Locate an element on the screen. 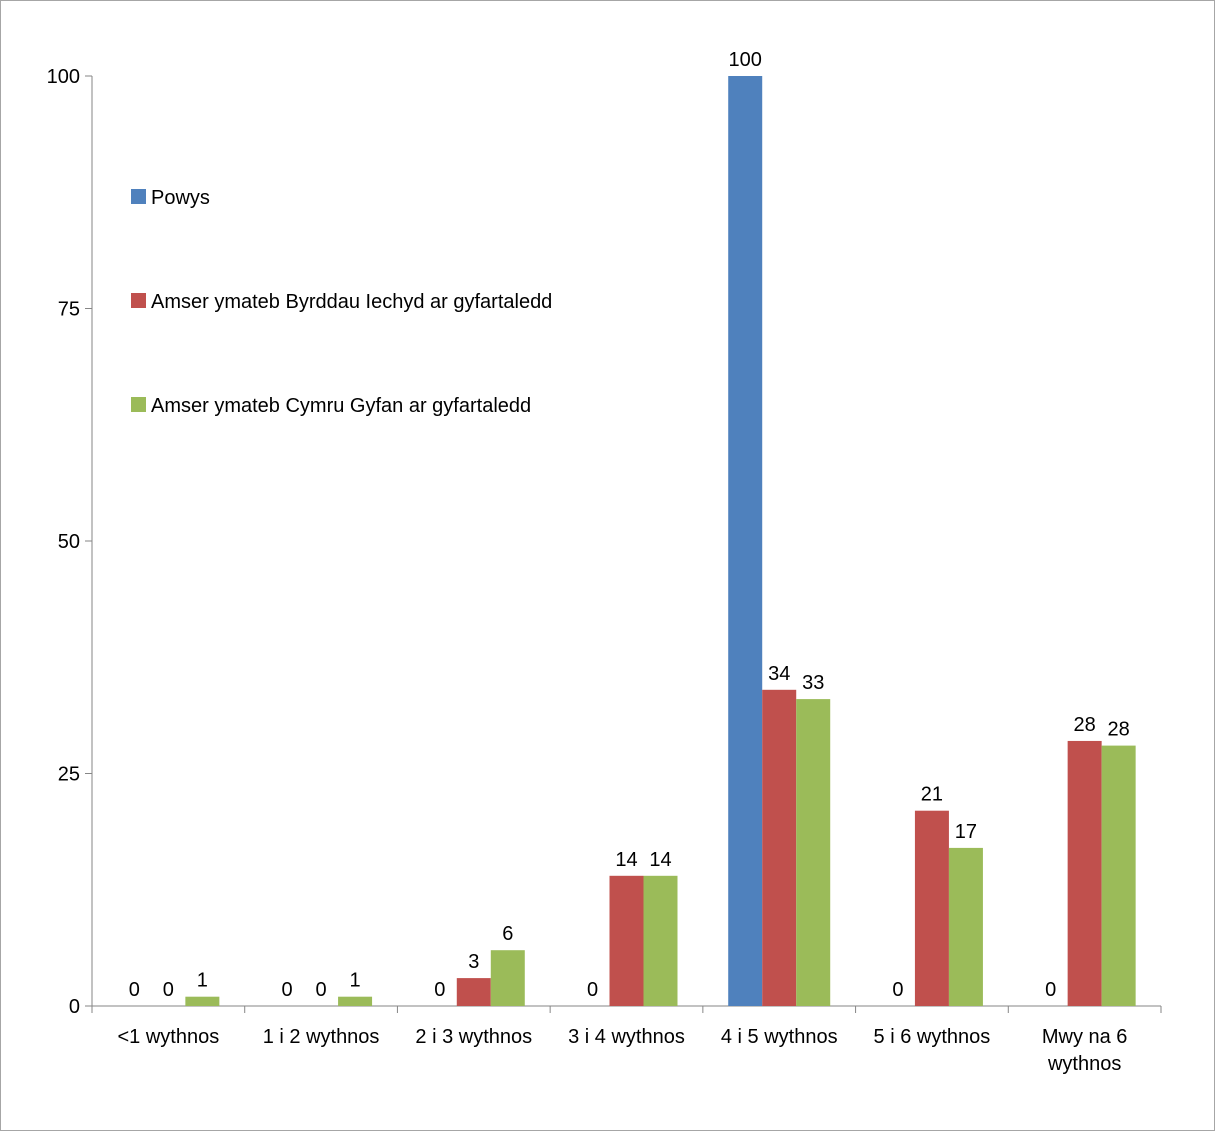  x-tick-label: 1 i 2 wythnos is located at coordinates (321, 1037).